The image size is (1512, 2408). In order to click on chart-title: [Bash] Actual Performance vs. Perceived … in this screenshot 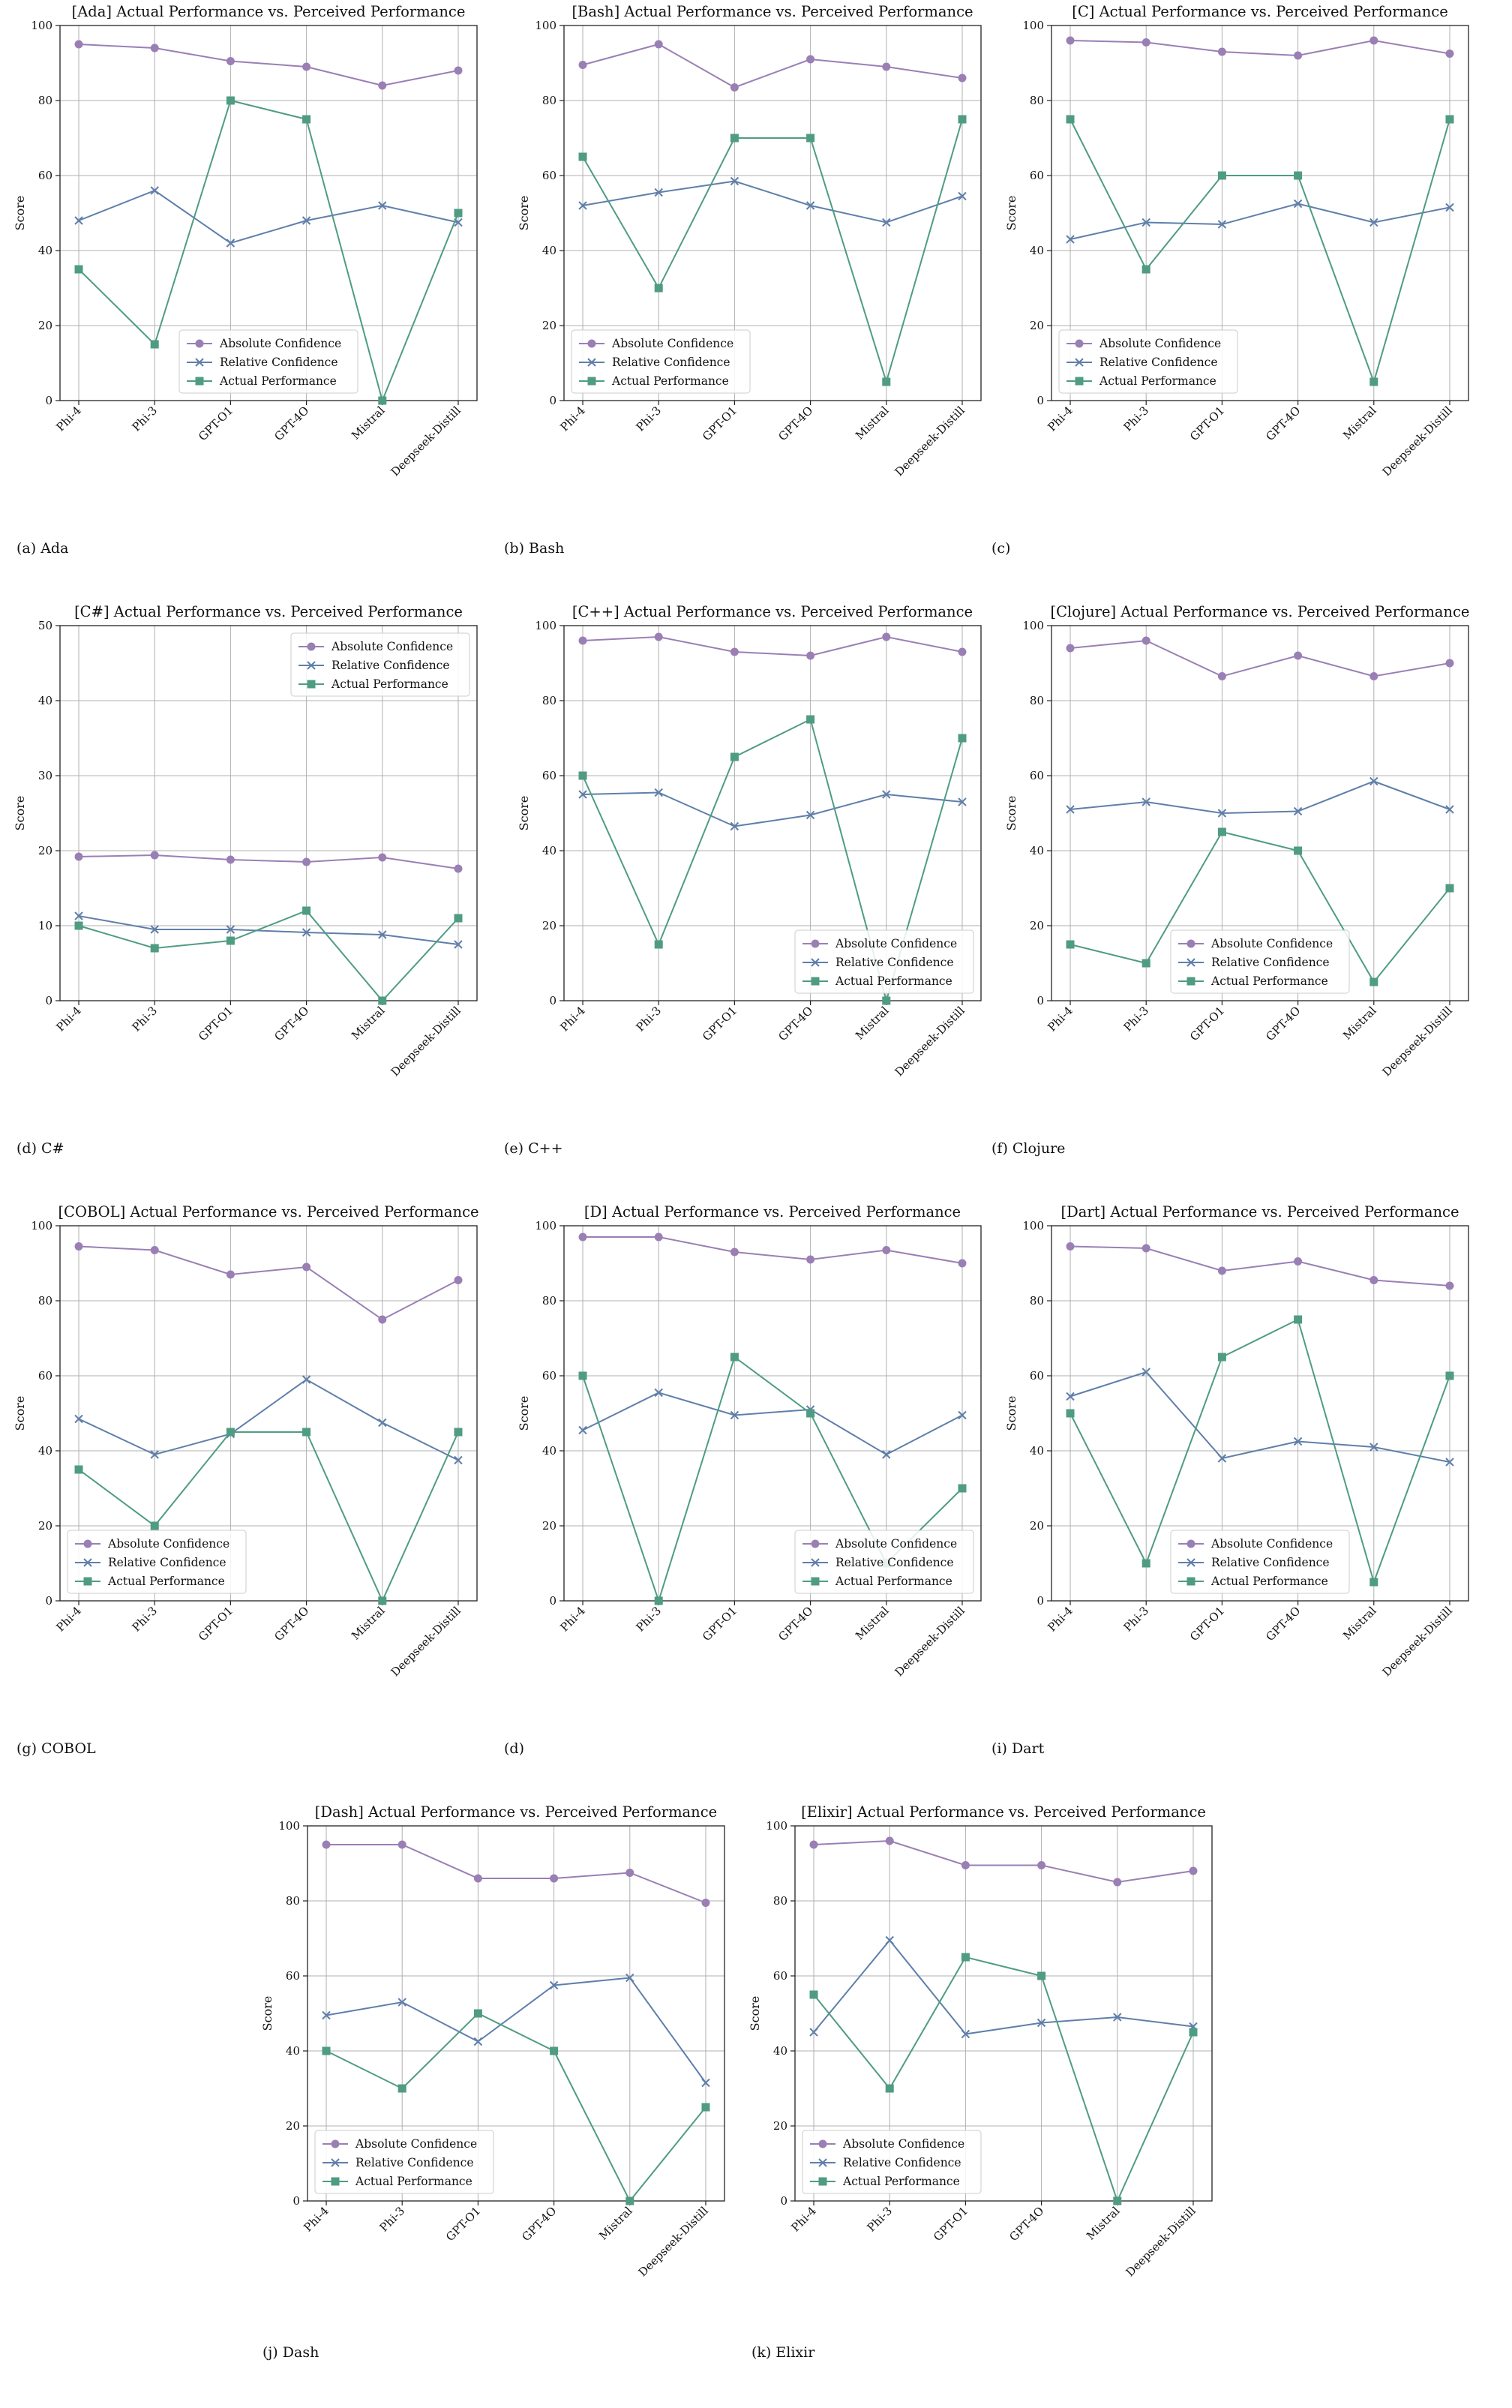, I will do `click(772, 11)`.